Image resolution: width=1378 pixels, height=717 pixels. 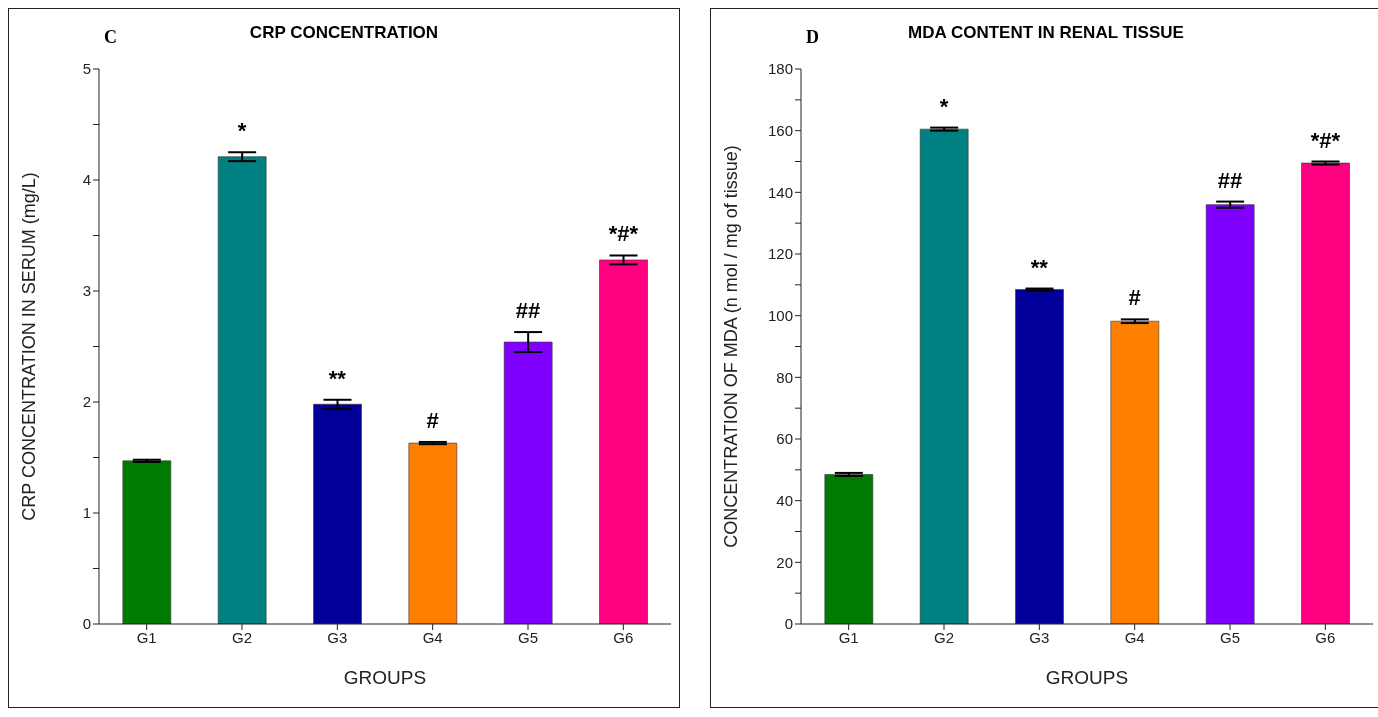 What do you see at coordinates (731, 346) in the screenshot?
I see `y-axis-title: CONCENTRATION OF MDA (n mol / mg of tissue)` at bounding box center [731, 346].